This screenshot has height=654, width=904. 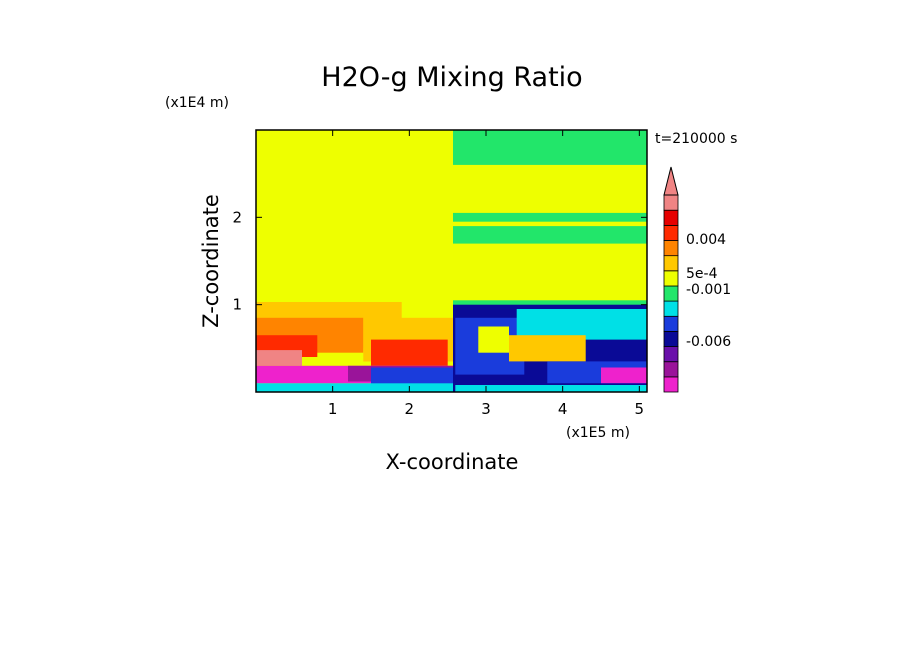 What do you see at coordinates (451, 77) in the screenshot?
I see `chart-title: H2O-g Mixing Ratio` at bounding box center [451, 77].